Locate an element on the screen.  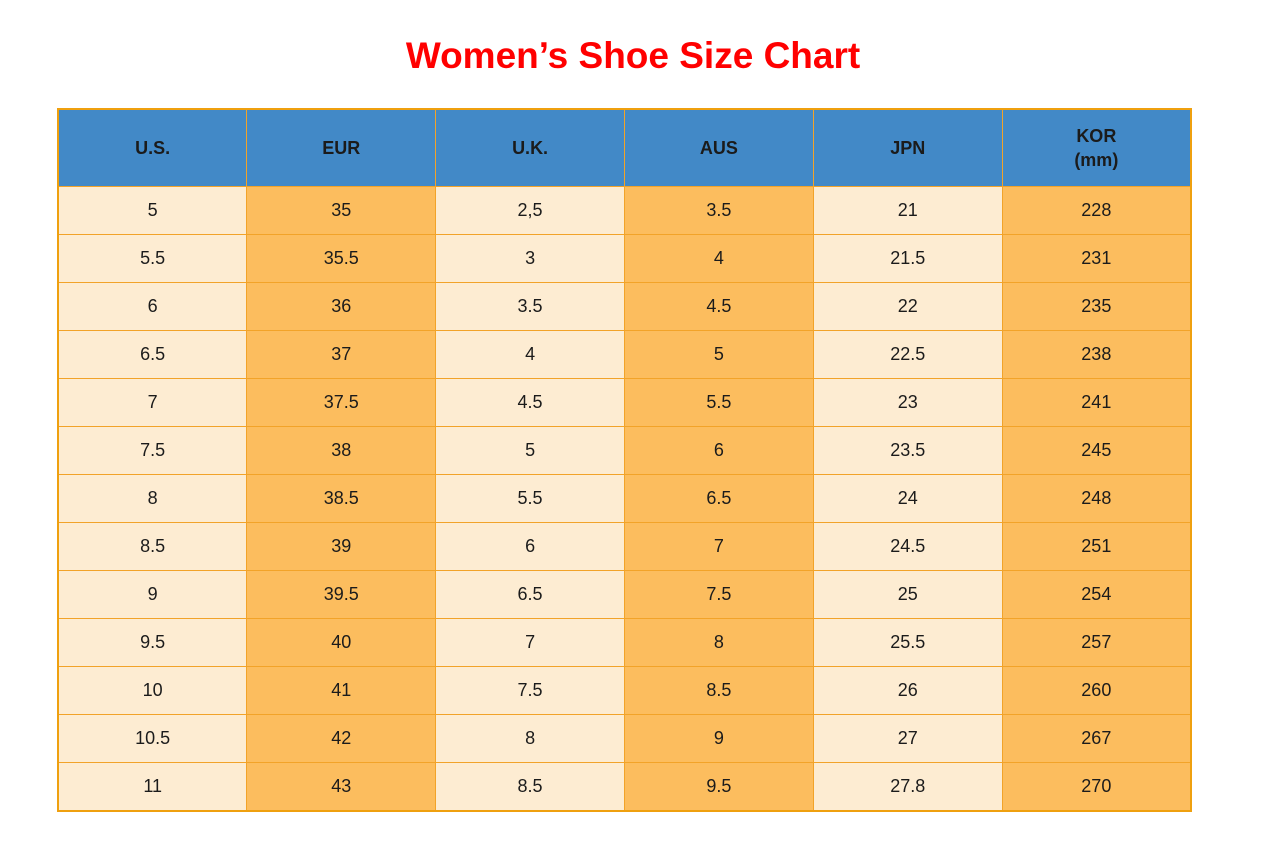
table-row: 7.5 38 5 6 23.5 245 is located at coordinates (624, 450).